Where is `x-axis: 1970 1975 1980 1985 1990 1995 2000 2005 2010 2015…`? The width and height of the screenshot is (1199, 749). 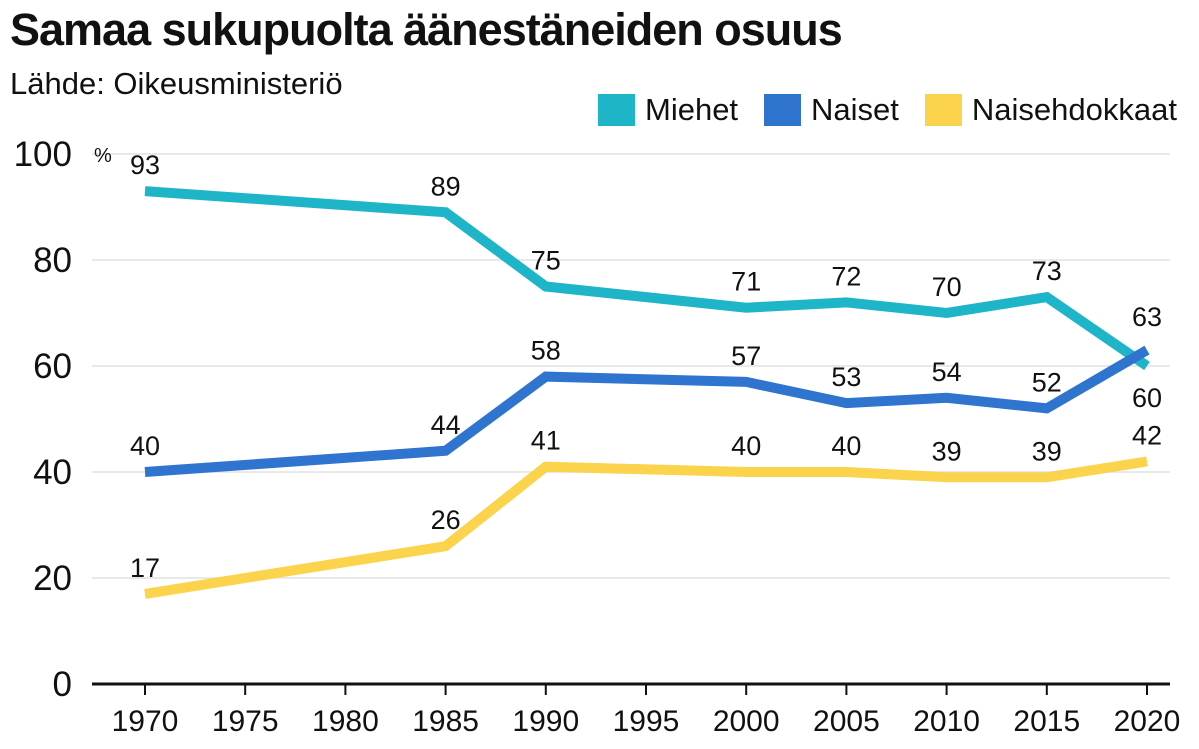
x-axis: 1970 1975 1980 1985 1990 1995 2000 2005 2010 2015… is located at coordinates (636, 710).